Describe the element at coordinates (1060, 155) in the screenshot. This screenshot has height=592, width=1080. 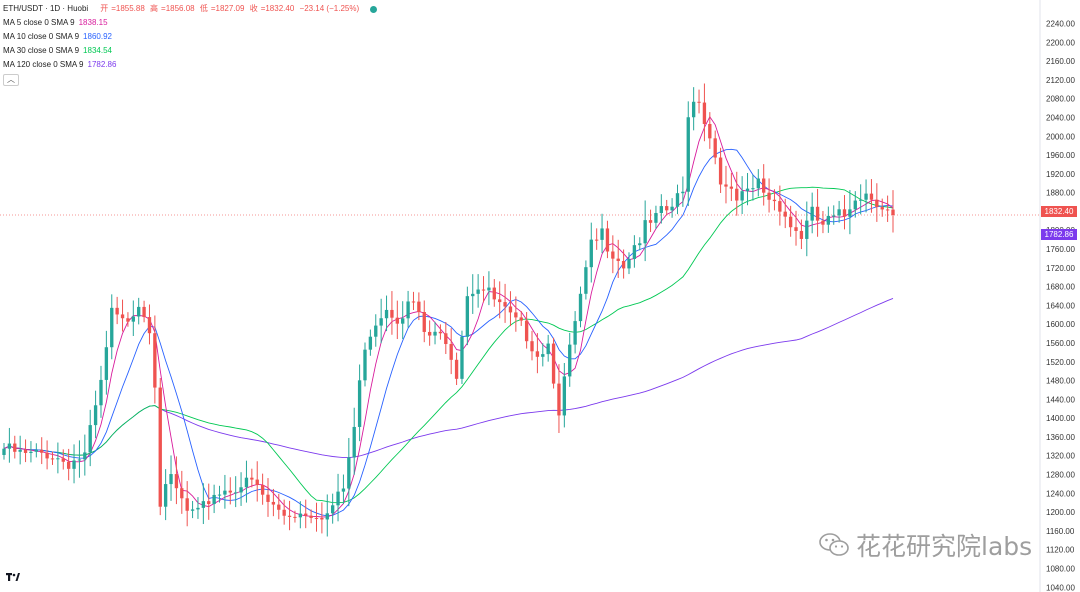
I see `price-tick-label: 1960.00` at that location.